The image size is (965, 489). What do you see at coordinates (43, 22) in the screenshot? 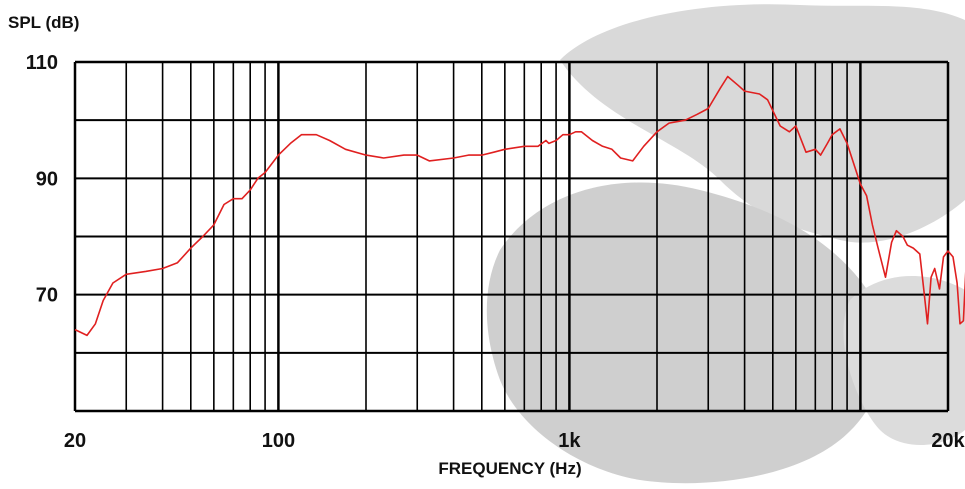
I see `y-axis-title: SPL (dB)` at bounding box center [43, 22].